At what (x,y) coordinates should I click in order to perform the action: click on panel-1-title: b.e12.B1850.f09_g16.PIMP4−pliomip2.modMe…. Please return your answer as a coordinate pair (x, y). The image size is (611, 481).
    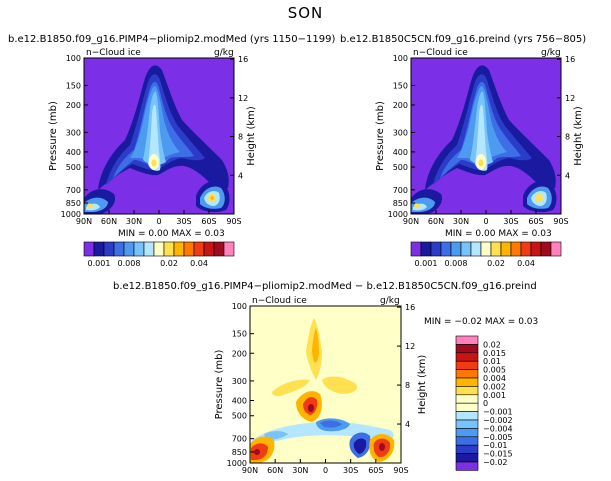
    Looking at the image, I should click on (171, 39).